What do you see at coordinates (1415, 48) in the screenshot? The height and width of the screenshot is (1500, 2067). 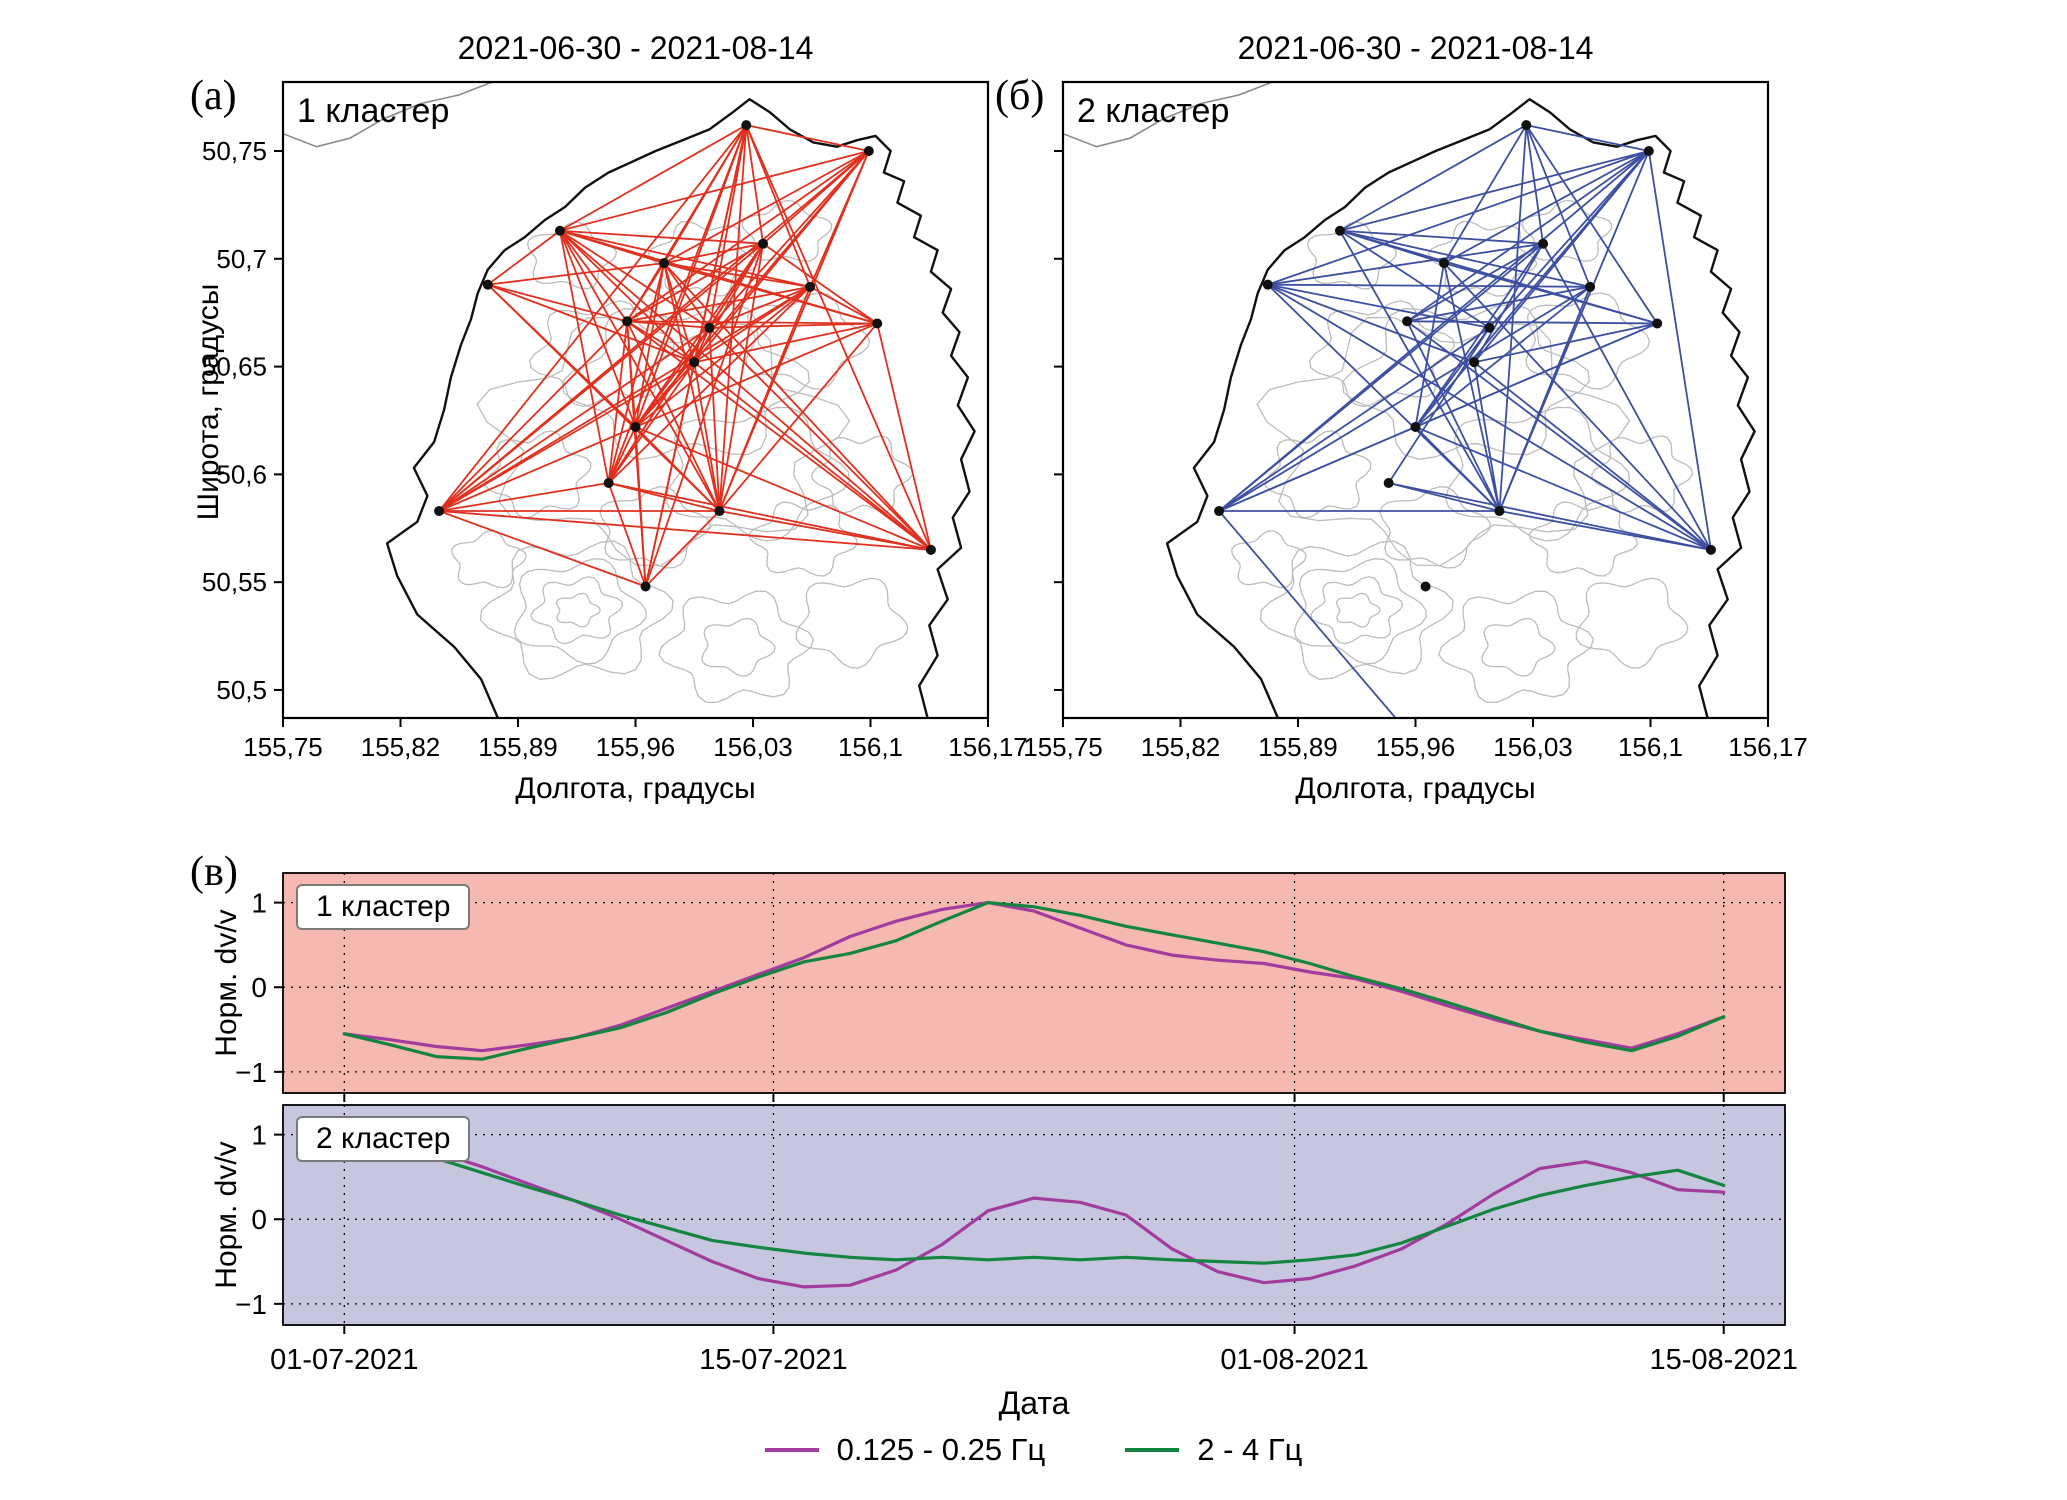 I see `map-b-title: 2021-06-30 - 2021-08-14` at bounding box center [1415, 48].